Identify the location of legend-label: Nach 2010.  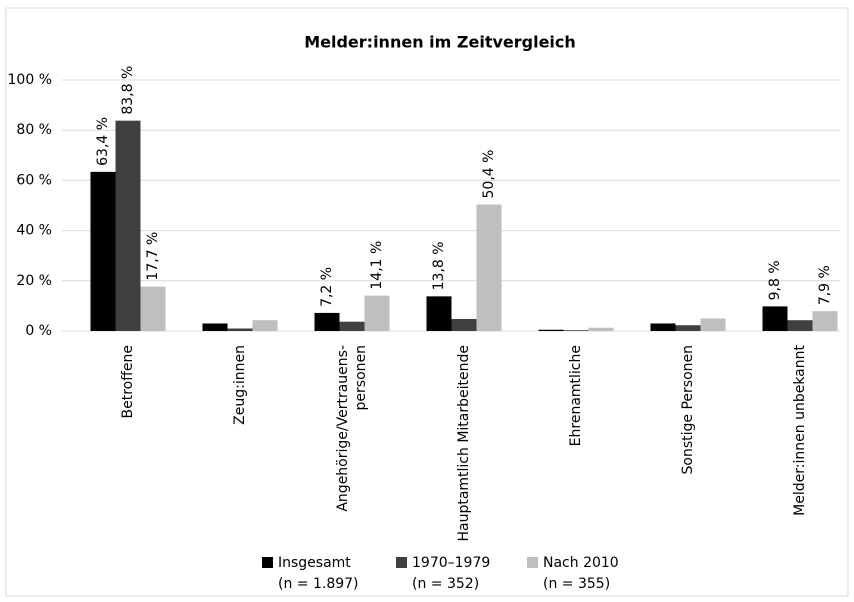
(581, 563).